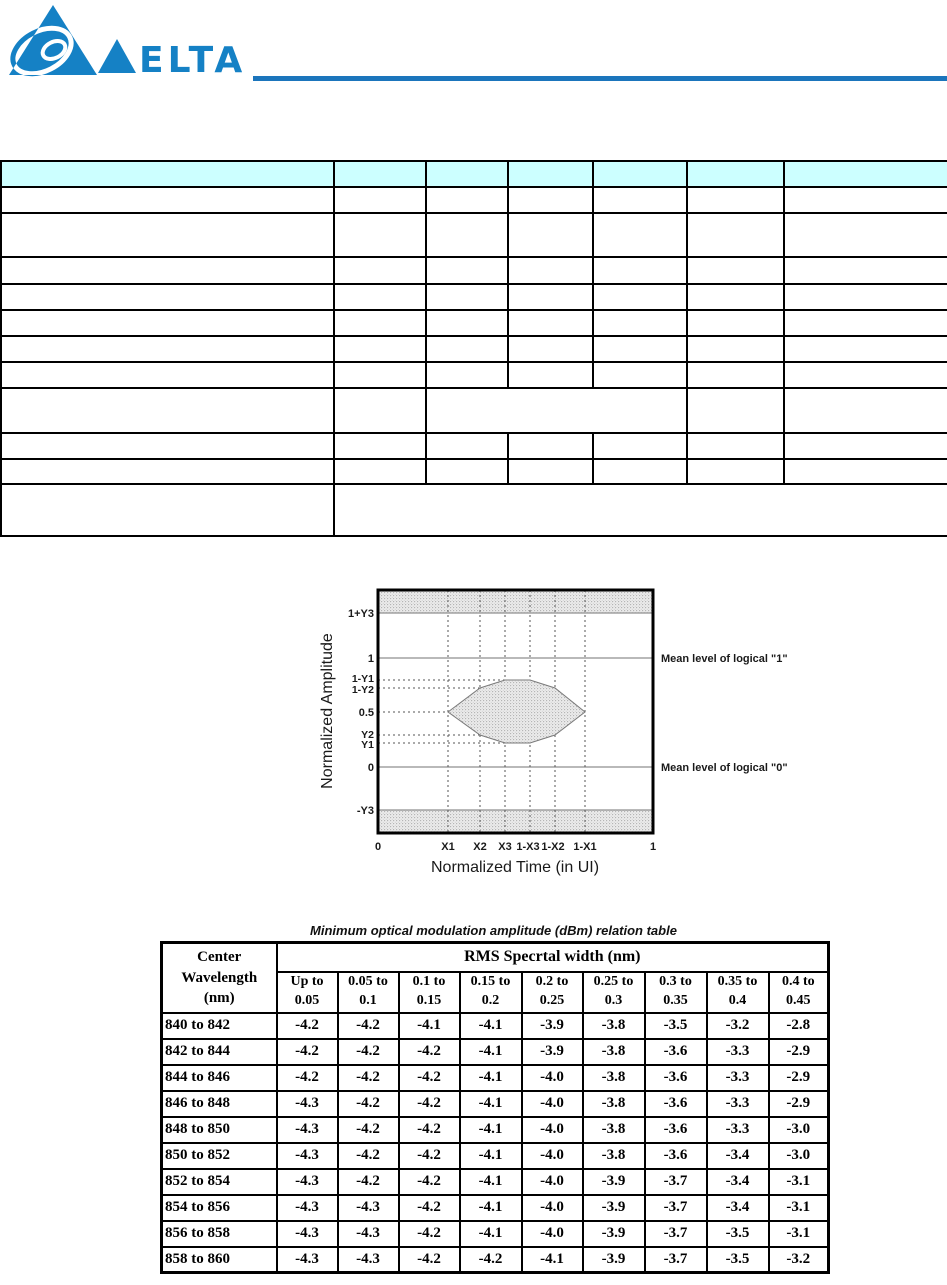 The image size is (947, 1285). I want to click on value-cell: -2.8, so click(798, 1025).